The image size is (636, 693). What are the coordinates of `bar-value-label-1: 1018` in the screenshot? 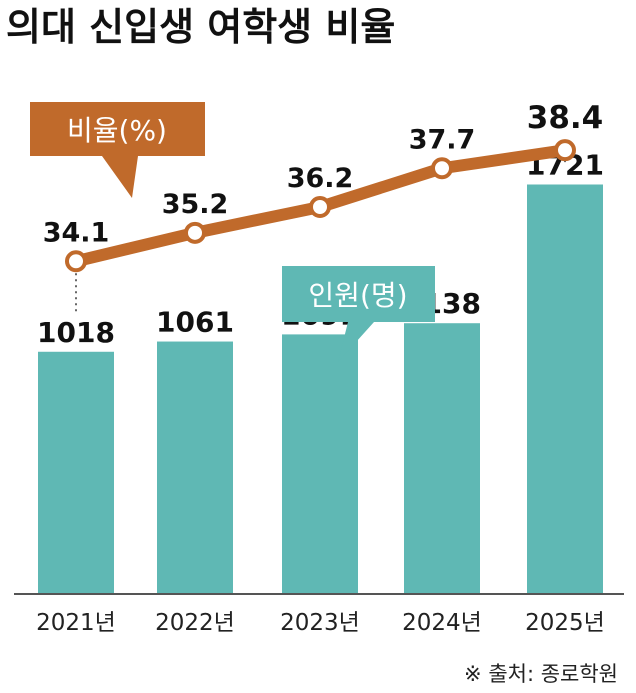 It's located at (76, 332).